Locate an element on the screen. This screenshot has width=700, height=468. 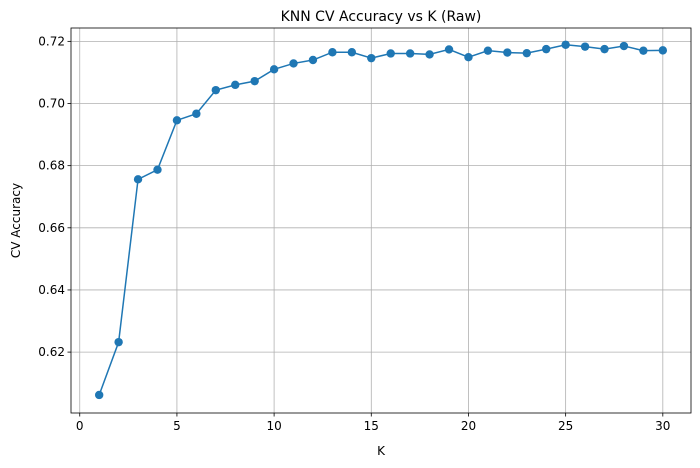
y-axis: 0.62 0.64 0.66 0.68 0.70 0.72 is located at coordinates (54, 196).